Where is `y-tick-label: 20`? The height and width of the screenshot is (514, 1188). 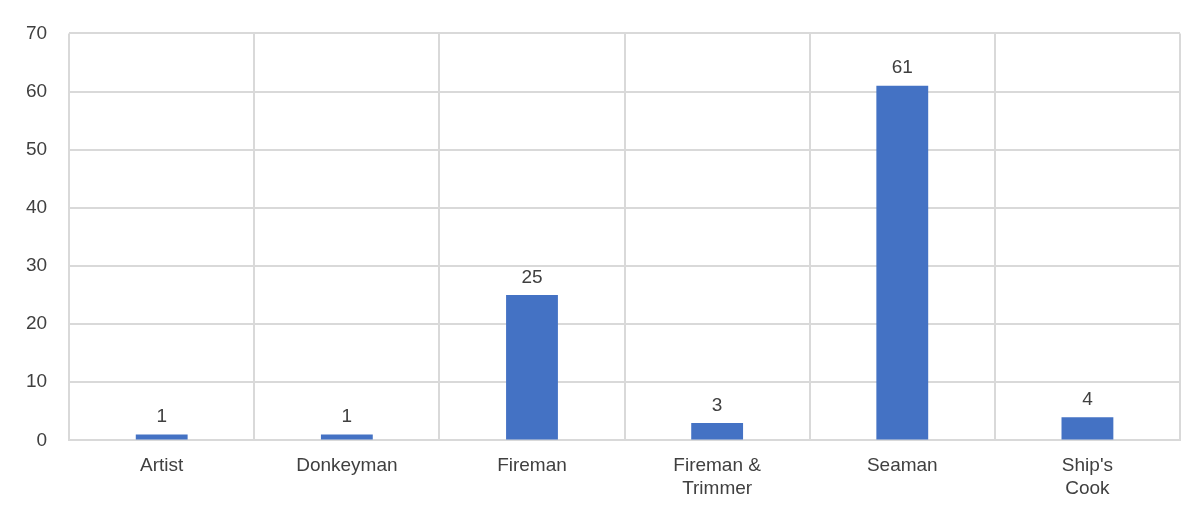
y-tick-label: 20 is located at coordinates (36, 323).